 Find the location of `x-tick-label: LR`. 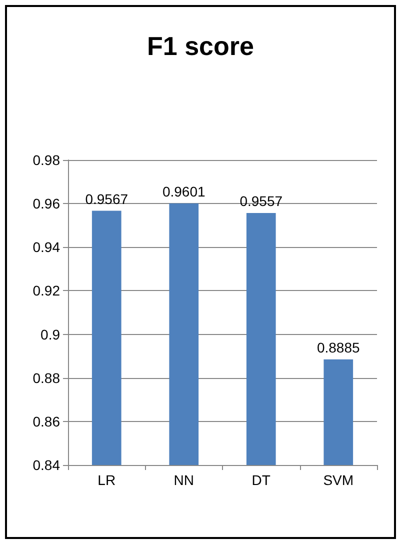

x-tick-label: LR is located at coordinates (107, 480).